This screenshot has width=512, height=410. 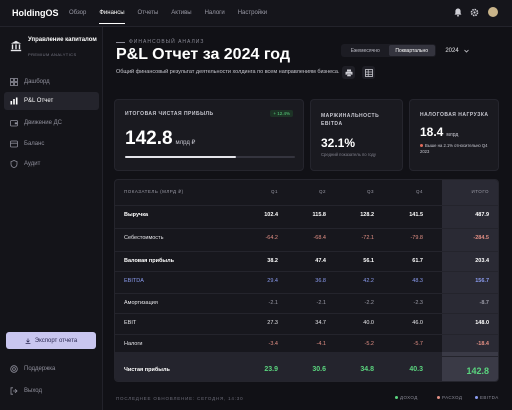 What do you see at coordinates (14, 123) in the screenshot?
I see `wallet-icon` at bounding box center [14, 123].